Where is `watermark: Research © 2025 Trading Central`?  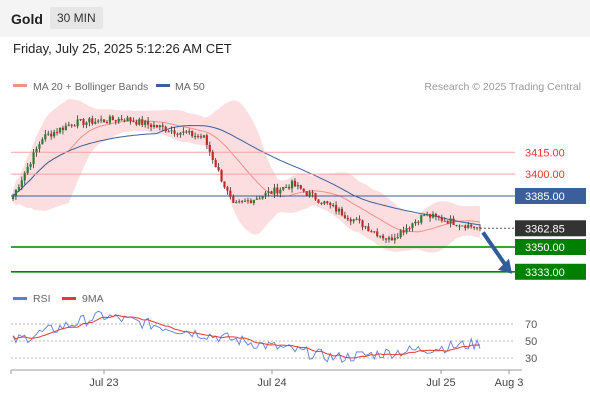
watermark: Research © 2025 Trading Central is located at coordinates (502, 87).